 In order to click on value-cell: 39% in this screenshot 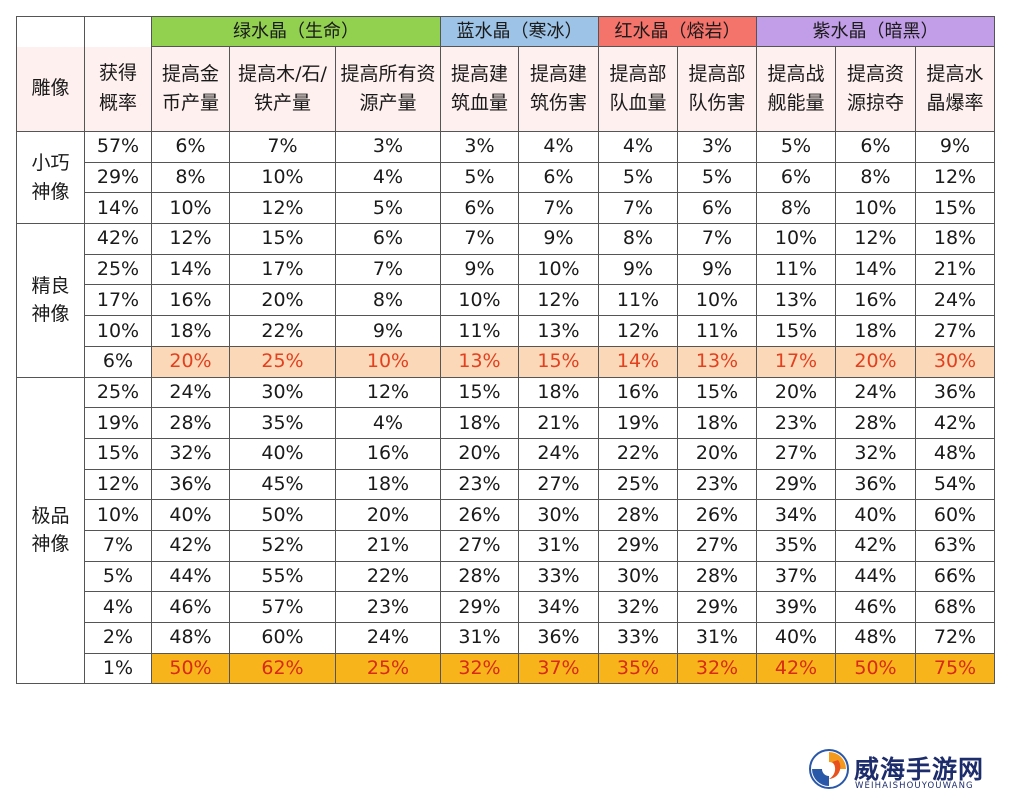, I will do `click(796, 607)`.